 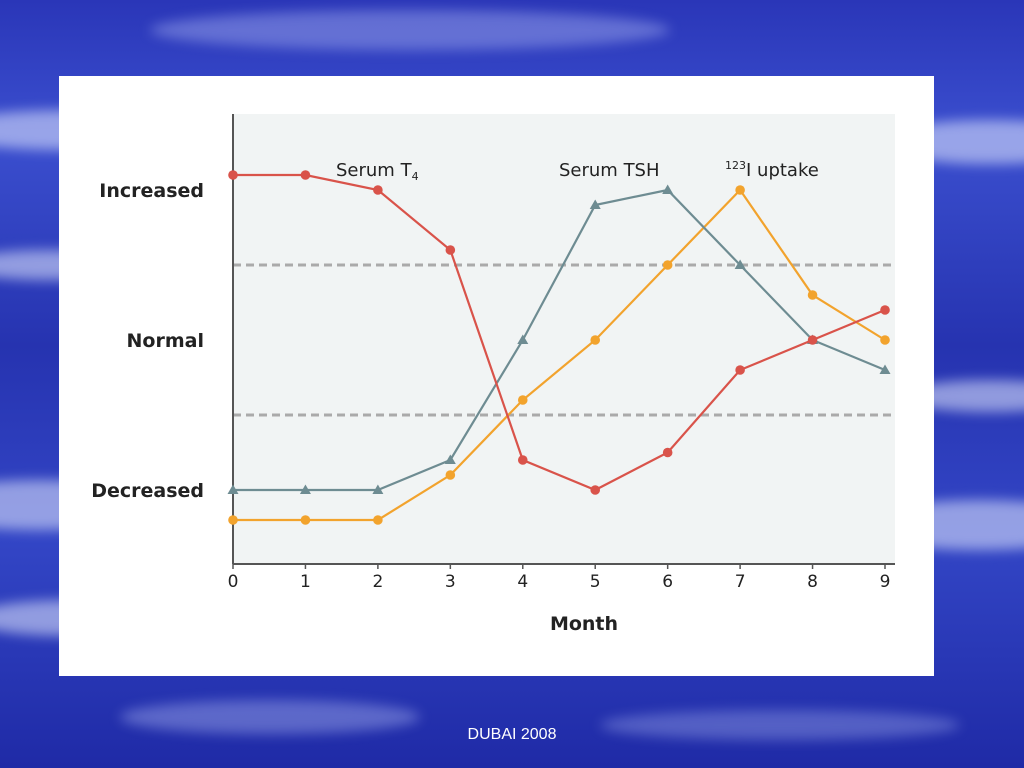 I want to click on x-tick-label-6: 6, so click(x=667, y=582).